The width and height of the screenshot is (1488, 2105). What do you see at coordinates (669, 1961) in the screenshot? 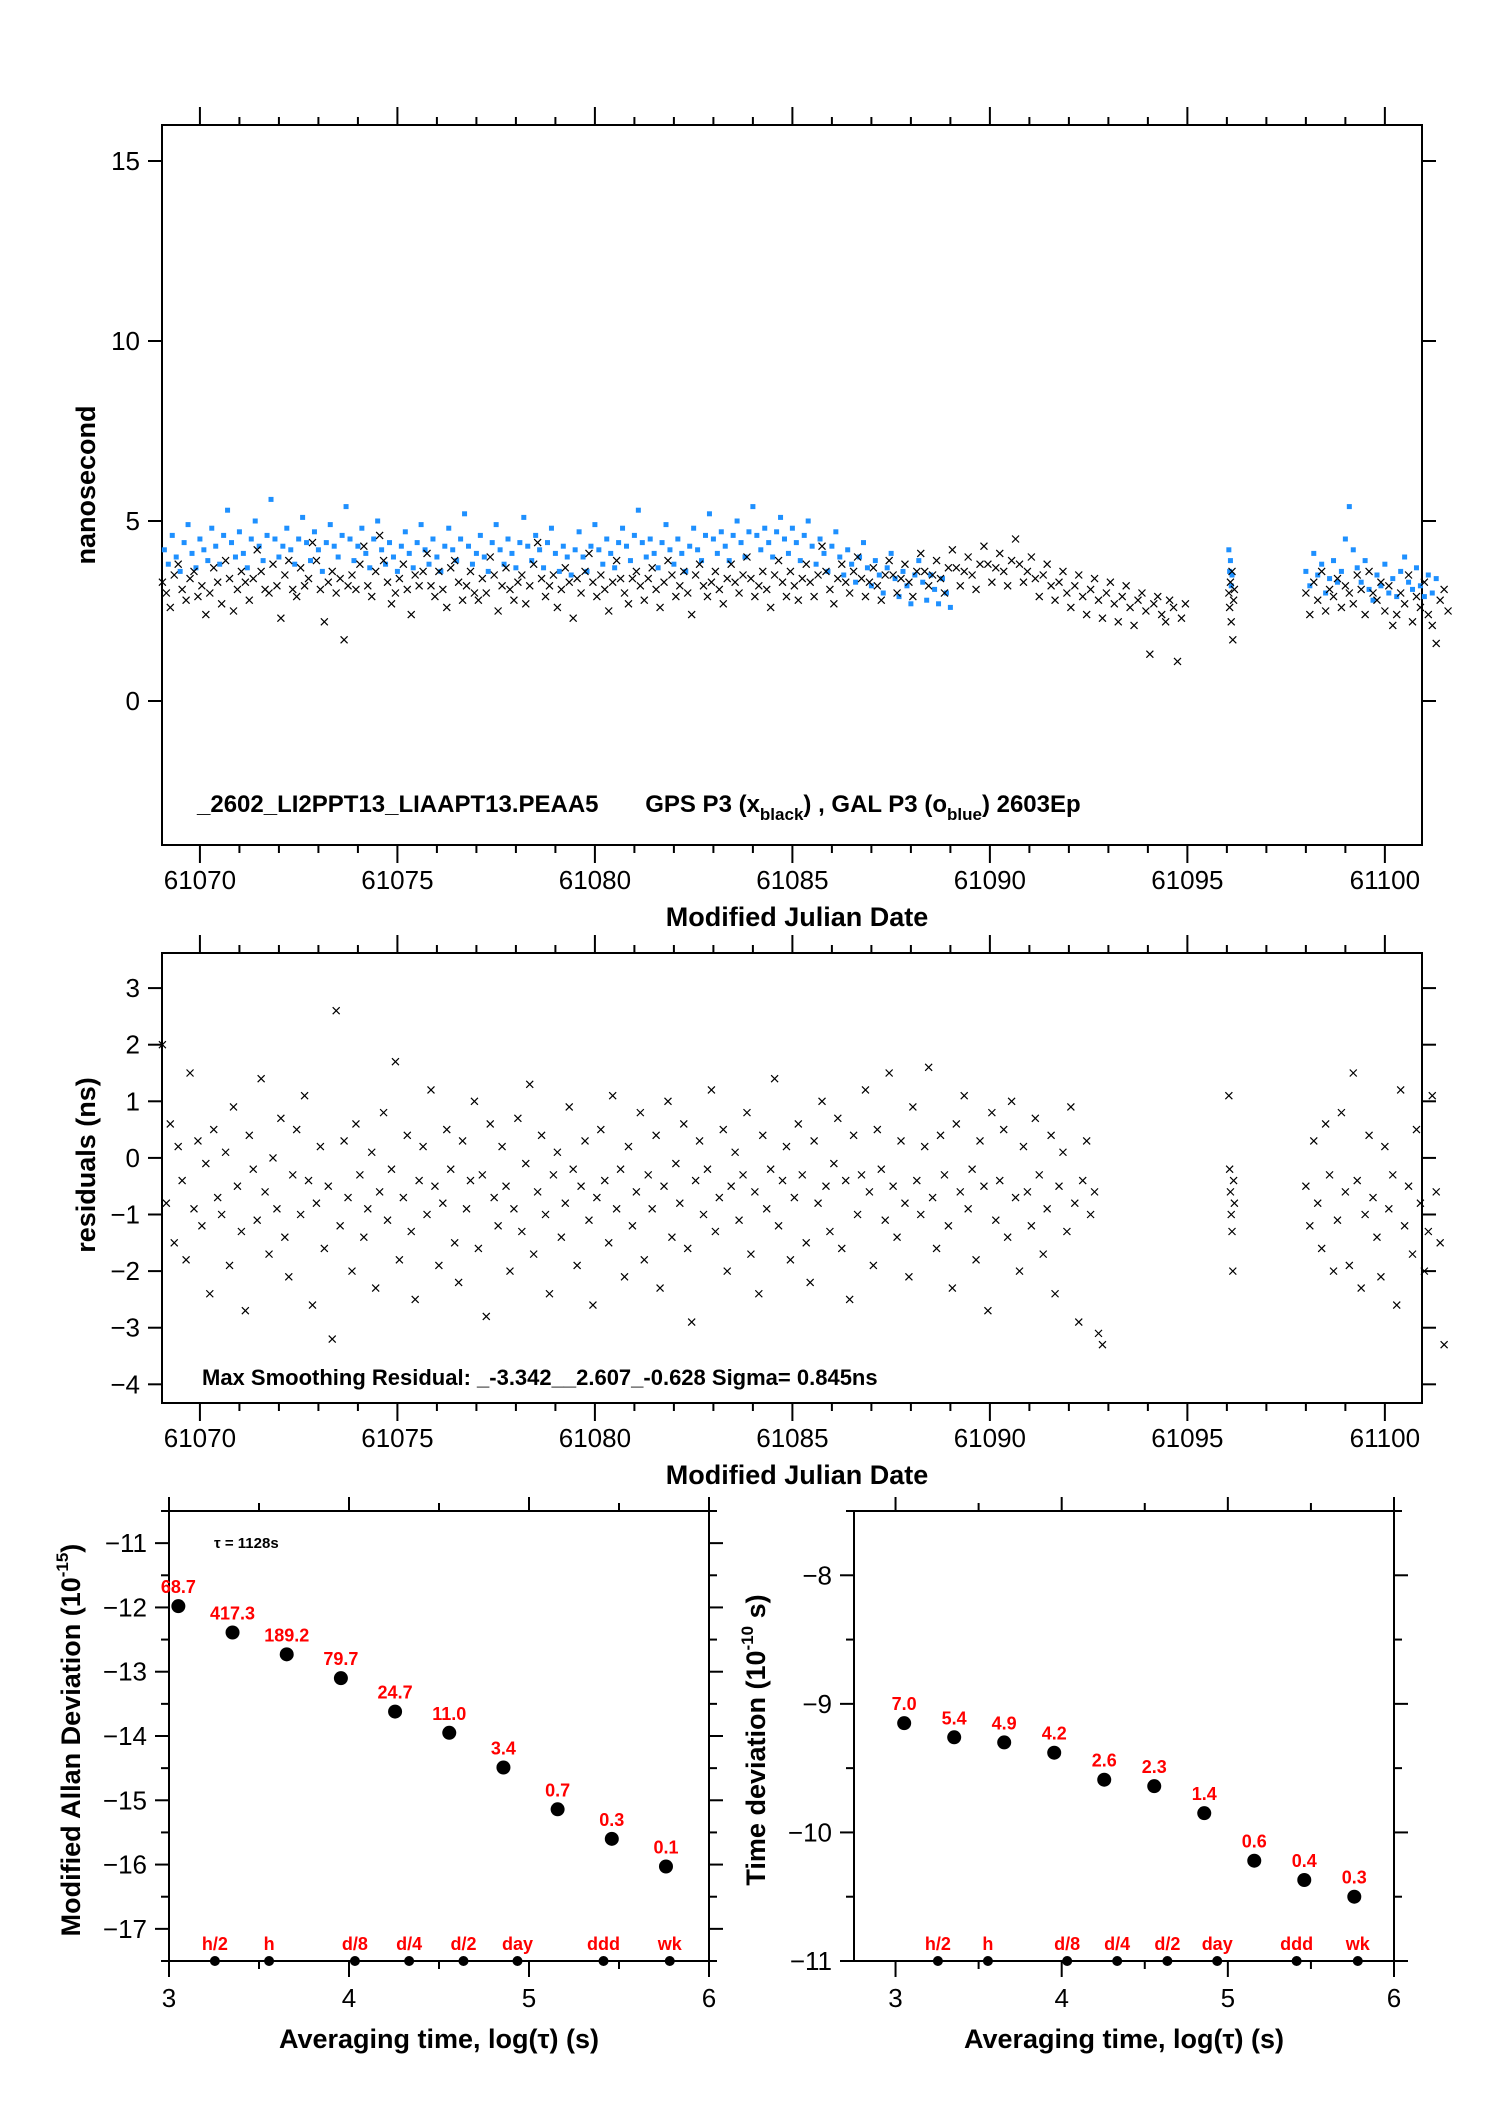
I see `time-marker-dot` at bounding box center [669, 1961].